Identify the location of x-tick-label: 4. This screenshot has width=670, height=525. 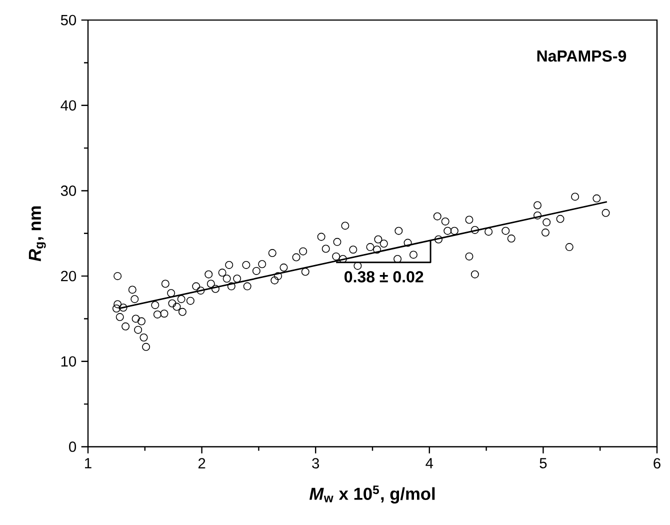
(430, 463).